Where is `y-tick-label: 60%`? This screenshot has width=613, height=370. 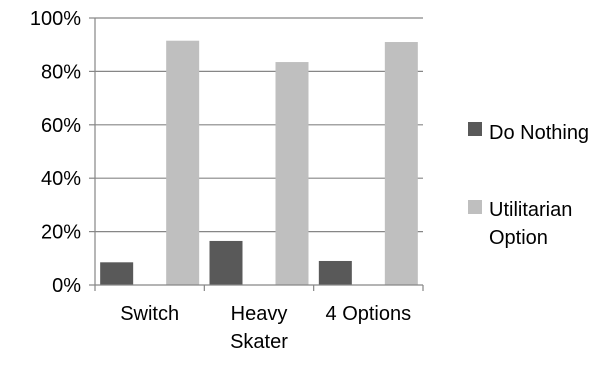
y-tick-label: 60% is located at coordinates (61, 126).